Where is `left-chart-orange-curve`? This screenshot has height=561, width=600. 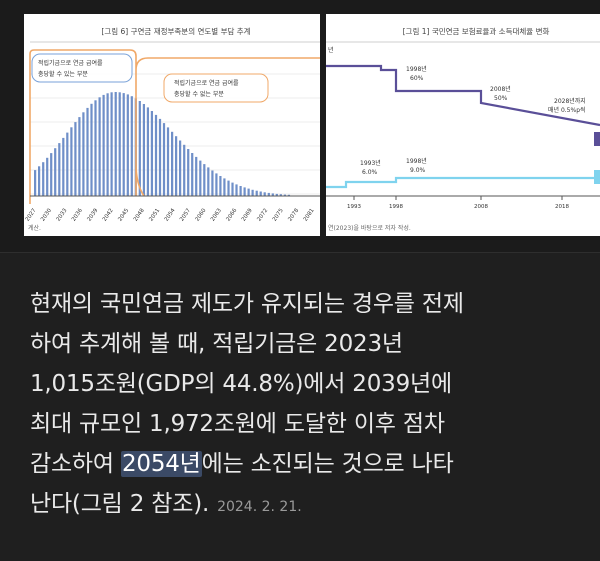
left-chart-orange-curve is located at coordinates (174, 126).